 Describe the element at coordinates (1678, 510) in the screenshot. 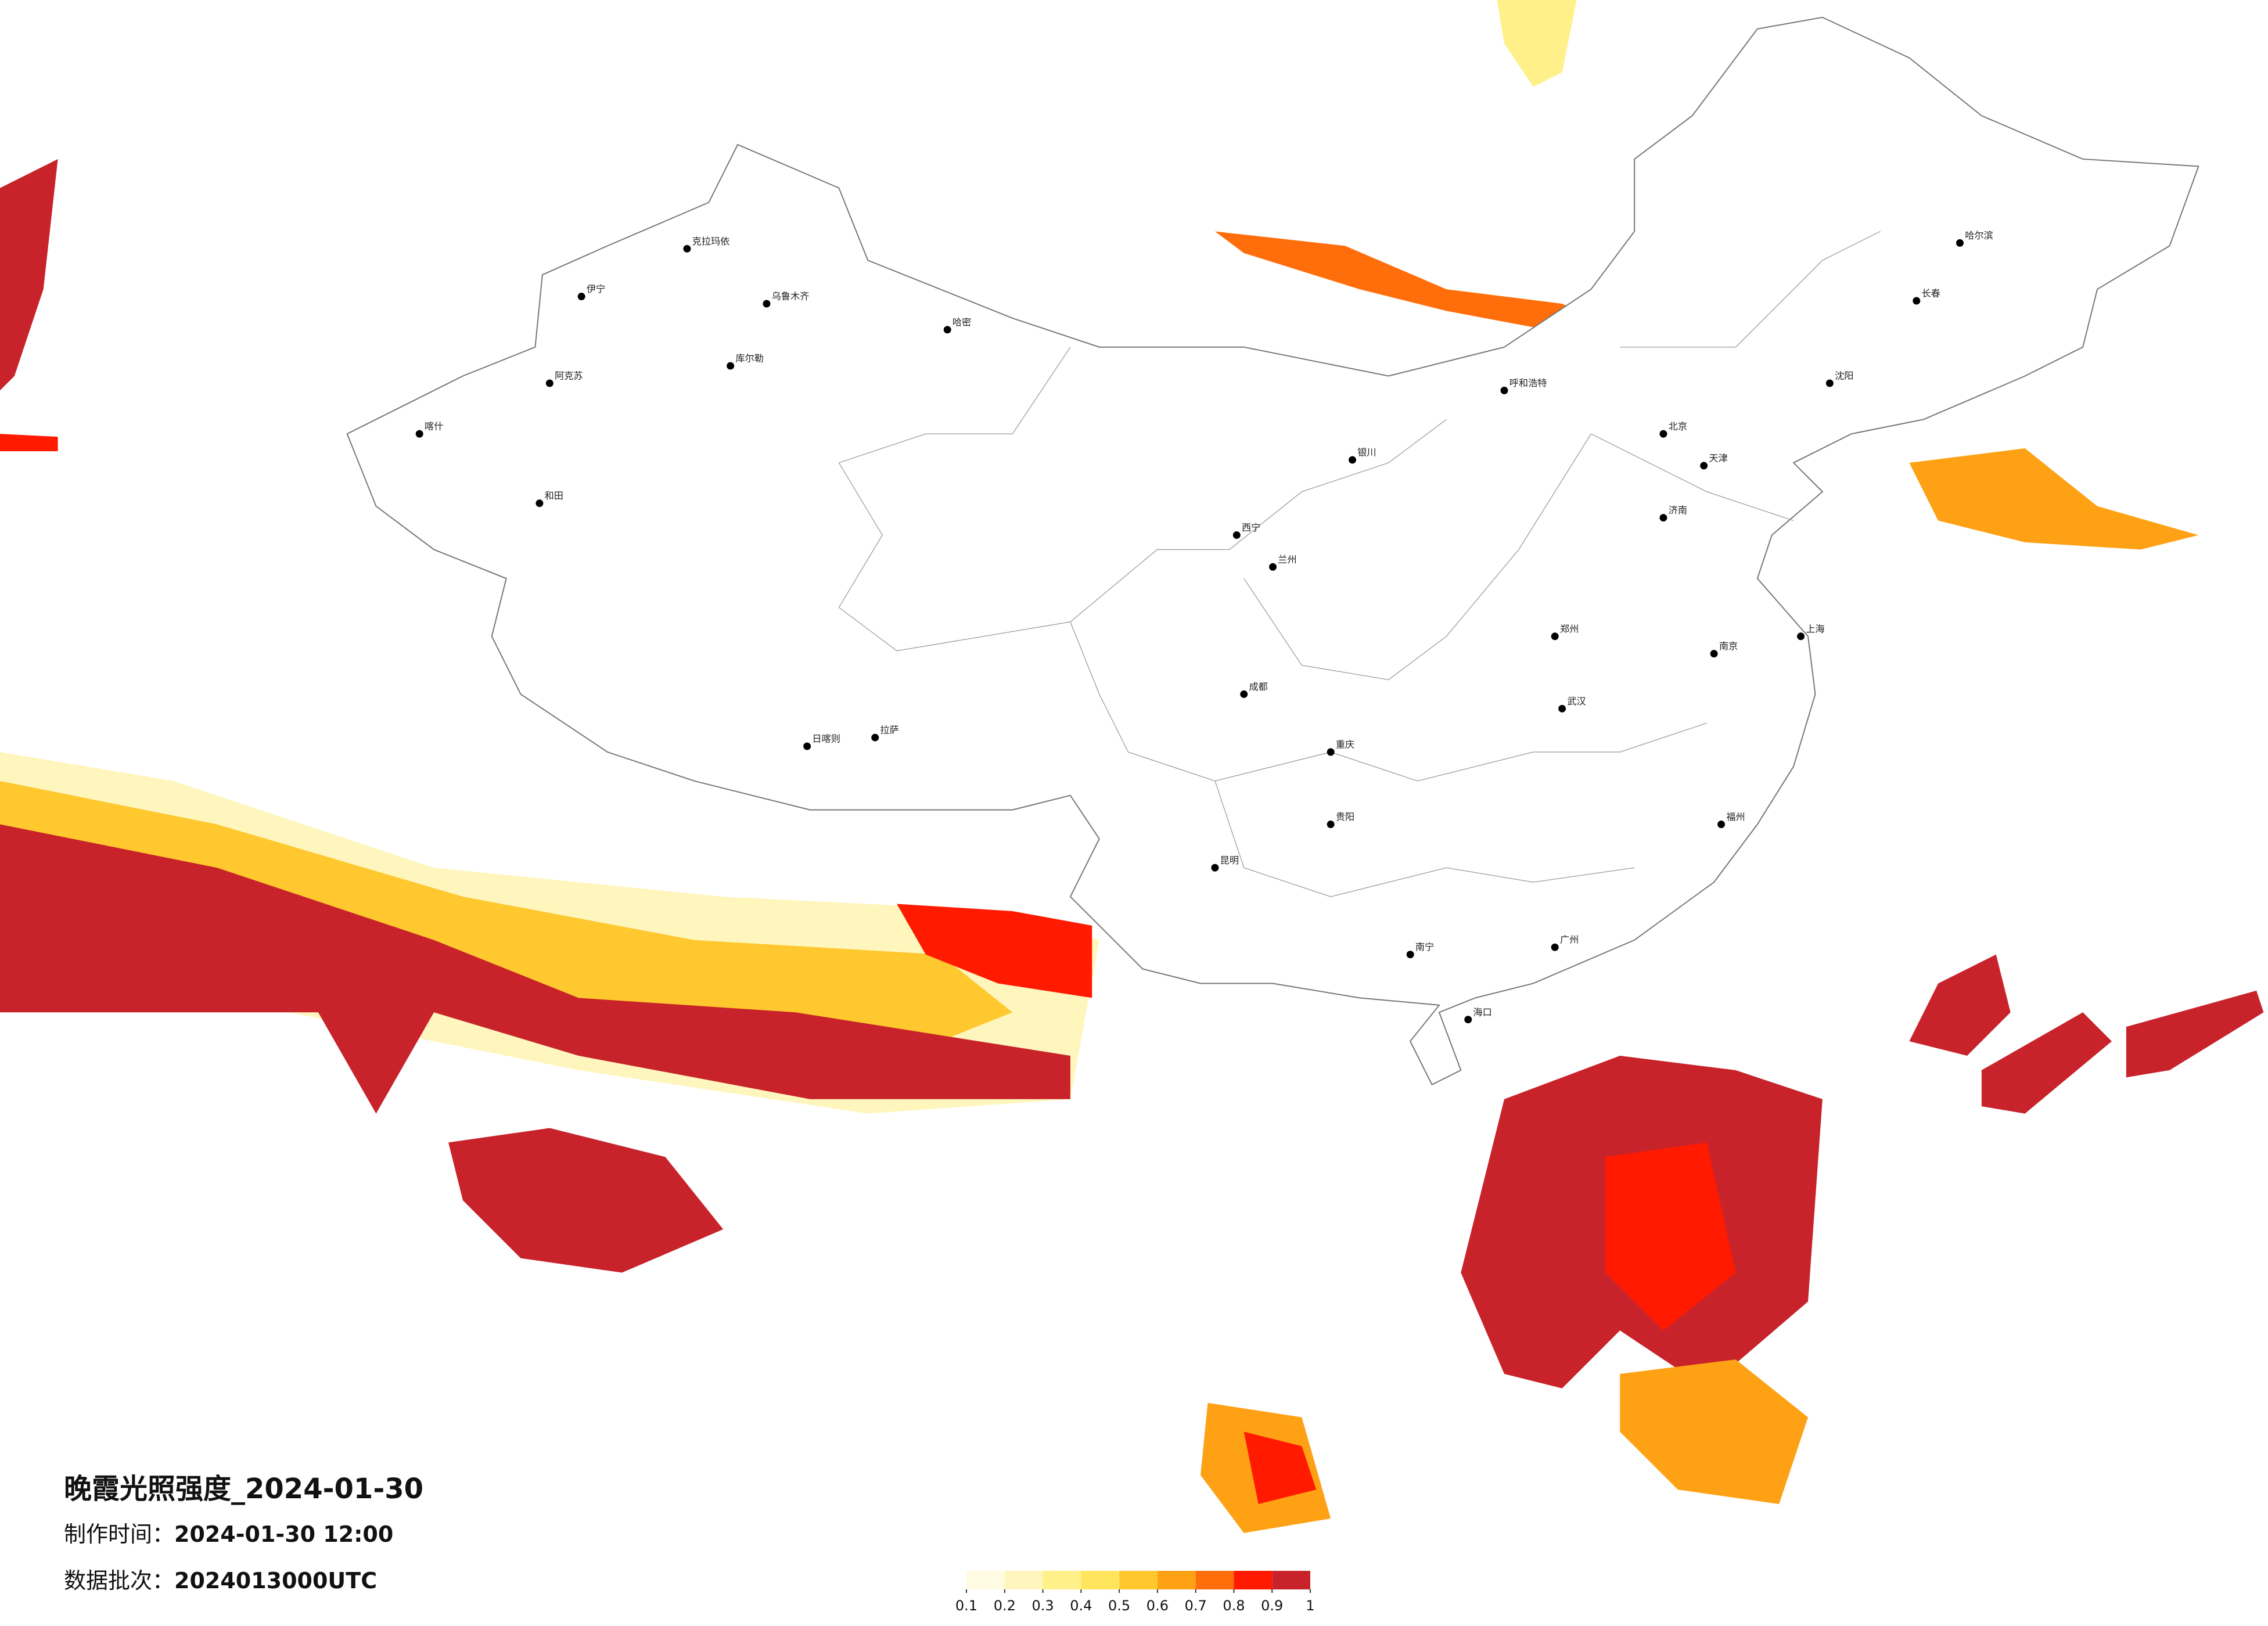

I see `city-label: 济南` at that location.